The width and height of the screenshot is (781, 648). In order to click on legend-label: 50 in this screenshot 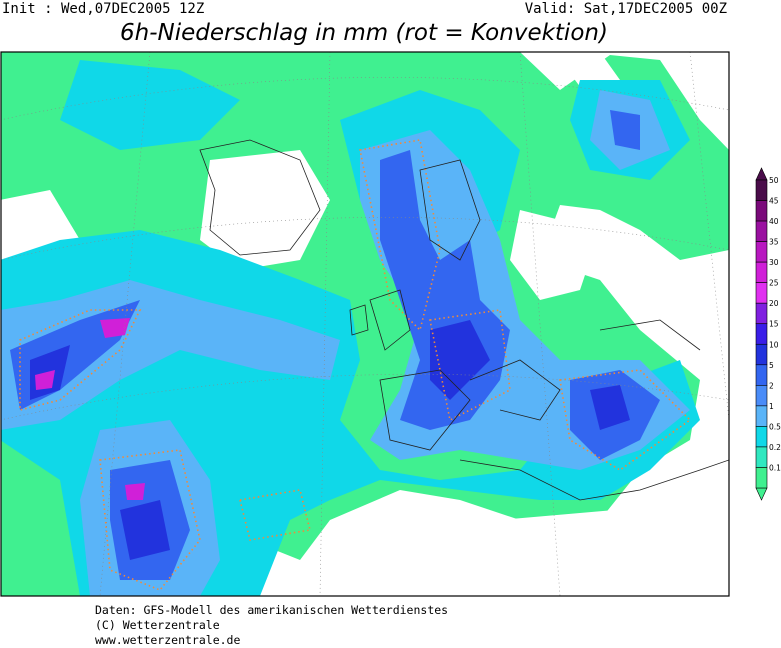, I will do `click(774, 180)`.